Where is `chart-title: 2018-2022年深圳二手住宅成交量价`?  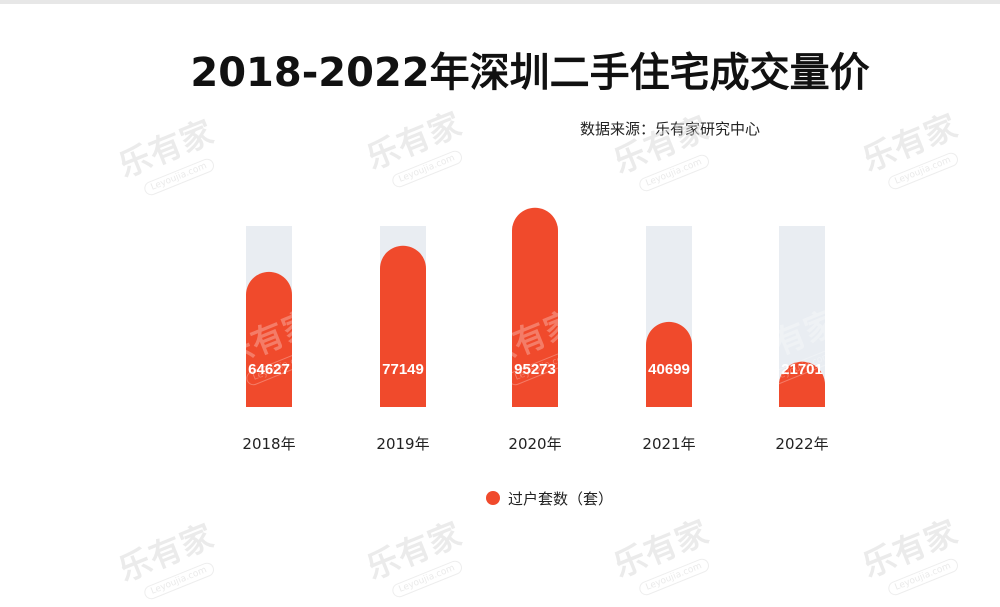 chart-title: 2018-2022年深圳二手住宅成交量价 is located at coordinates (530, 73).